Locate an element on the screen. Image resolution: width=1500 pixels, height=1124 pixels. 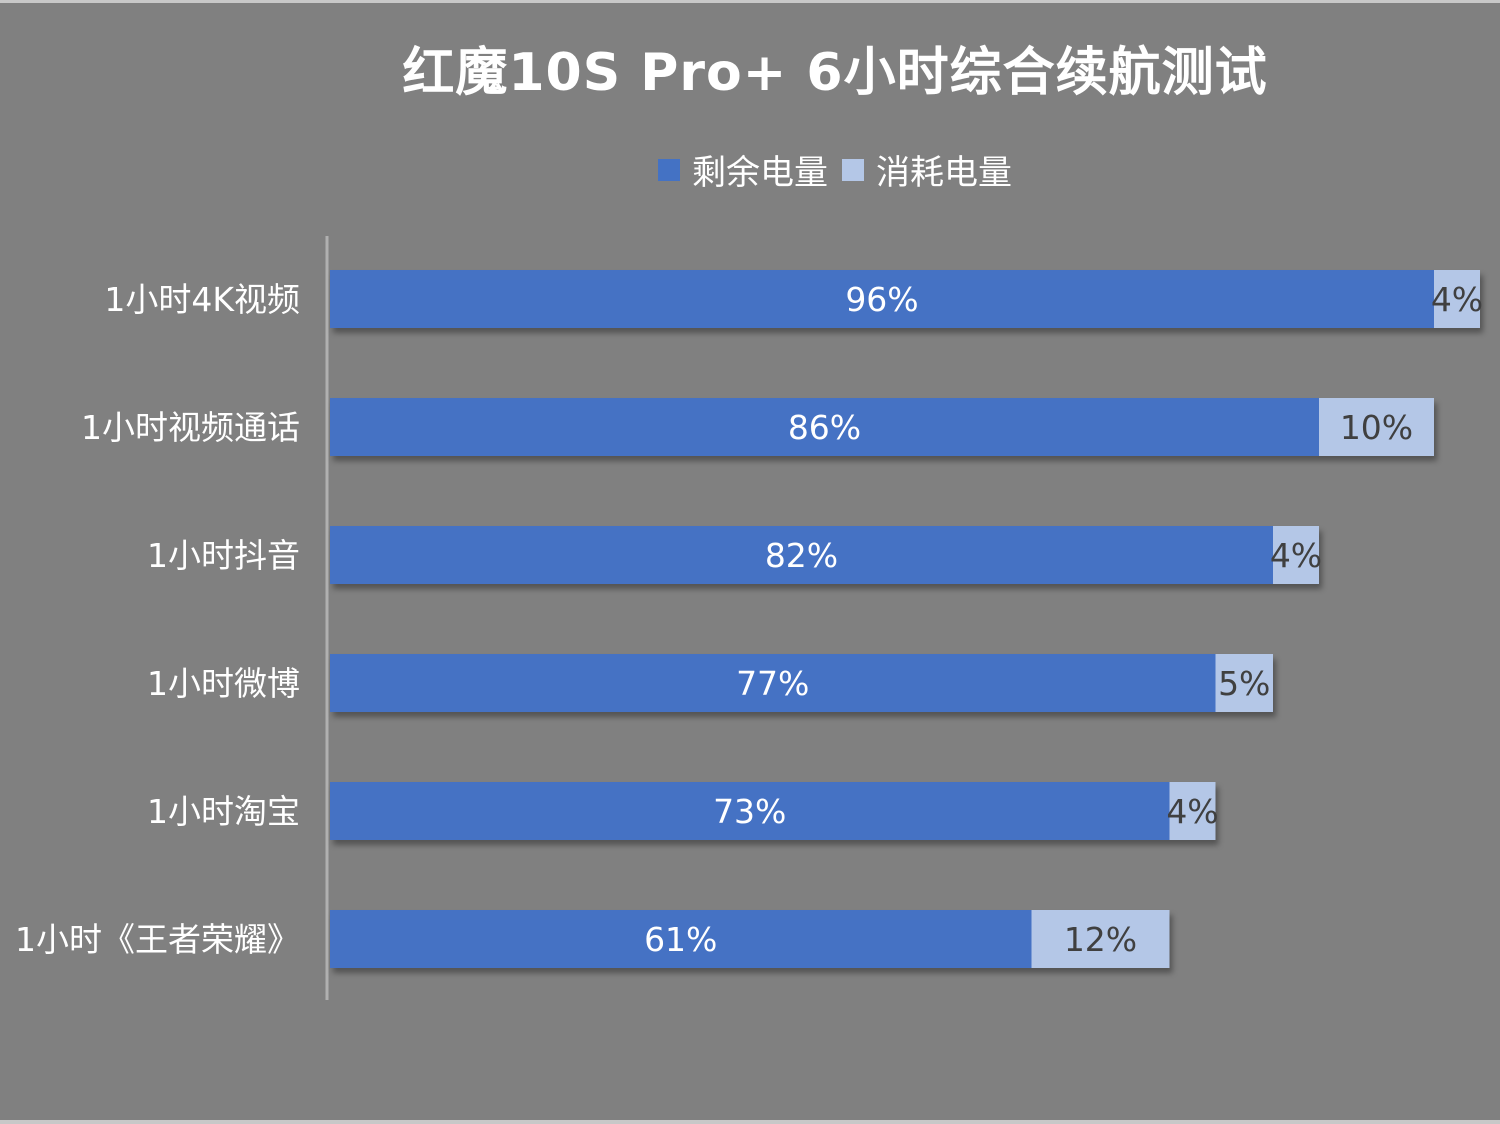
data-label-remaining: 77% is located at coordinates (772, 683).